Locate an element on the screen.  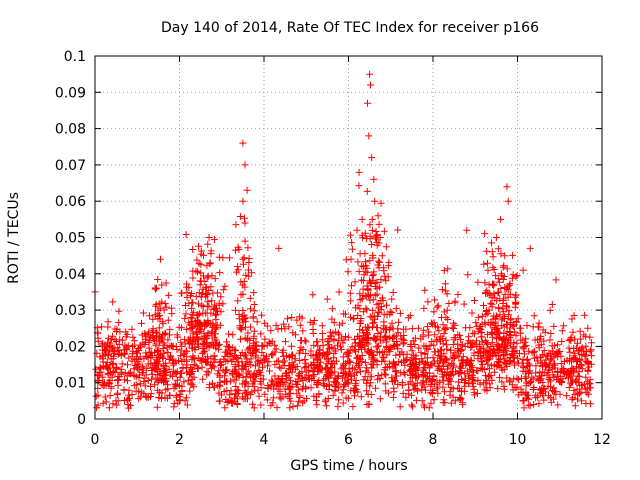
y-tick-label: 0.04 is located at coordinates (70, 275).